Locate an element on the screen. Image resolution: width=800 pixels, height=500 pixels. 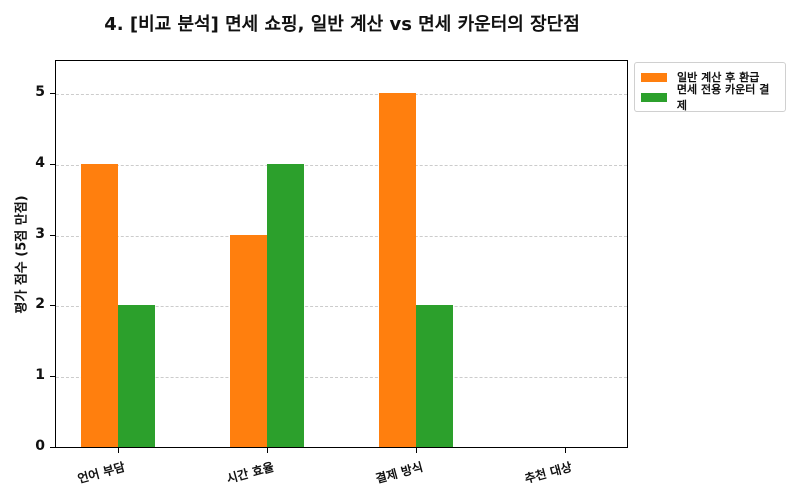
chart-title: 4. [비교 분석] 면세 쇼핑, 일반 계산 vs 면세 카운터의 장단점 is located at coordinates (342, 24).